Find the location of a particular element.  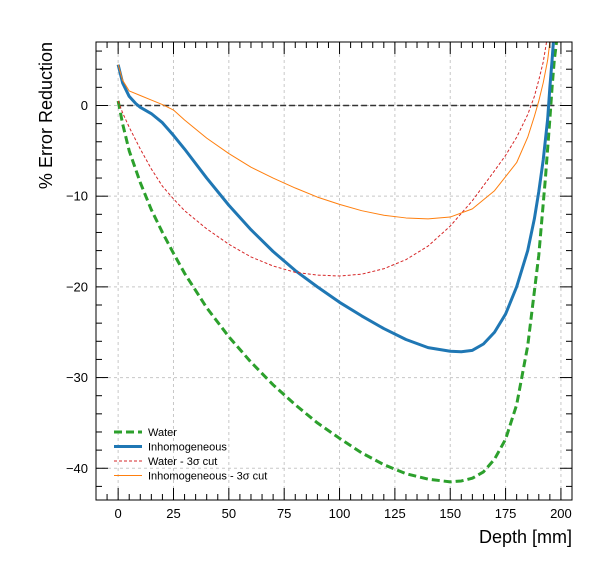

x-axis-label: Depth [mm] is located at coordinates (525, 537).